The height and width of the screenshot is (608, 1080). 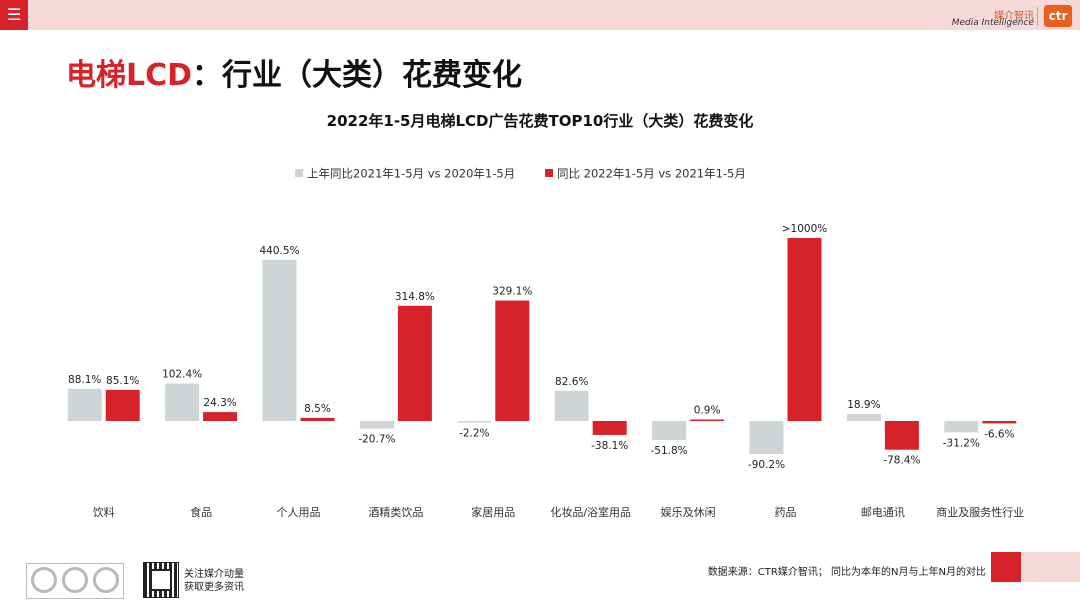 I want to click on data-label: -90.2%, so click(x=766, y=465).